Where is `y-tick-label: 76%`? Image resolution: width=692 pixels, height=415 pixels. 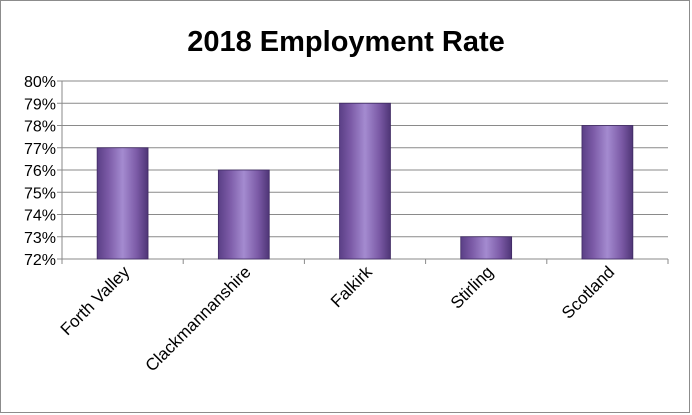 y-tick-label: 76% is located at coordinates (40, 171).